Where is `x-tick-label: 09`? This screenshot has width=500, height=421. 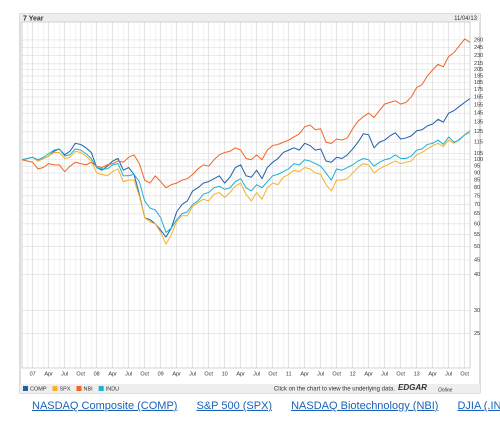 x-tick-label: 09 is located at coordinates (161, 374).